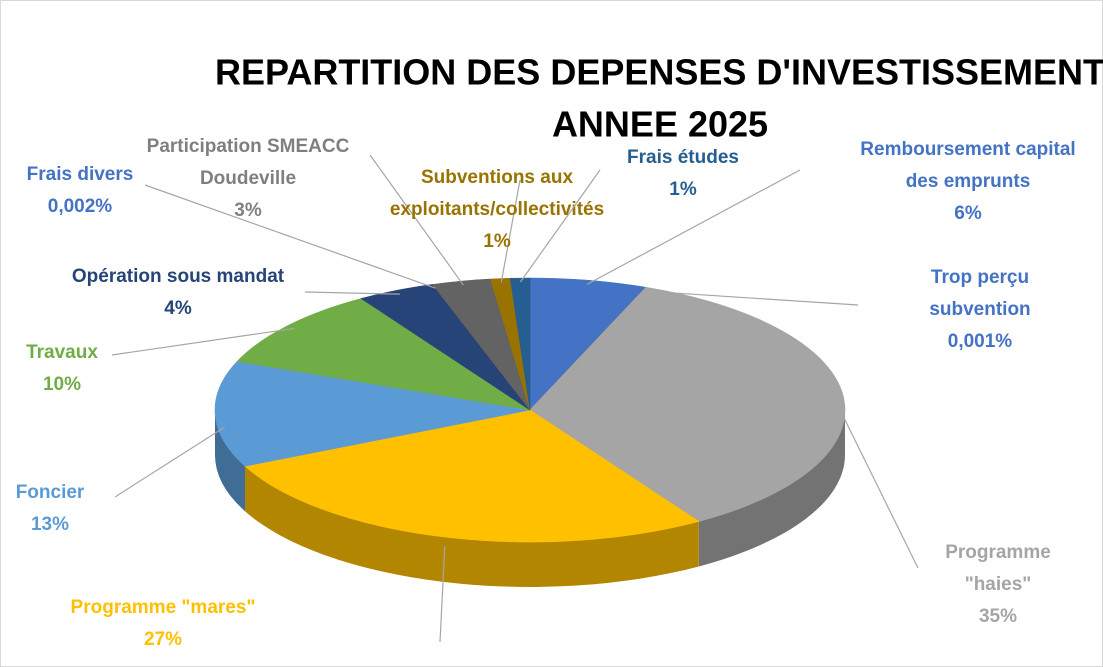  What do you see at coordinates (178, 276) in the screenshot?
I see `data-label: Opération sous mandat` at bounding box center [178, 276].